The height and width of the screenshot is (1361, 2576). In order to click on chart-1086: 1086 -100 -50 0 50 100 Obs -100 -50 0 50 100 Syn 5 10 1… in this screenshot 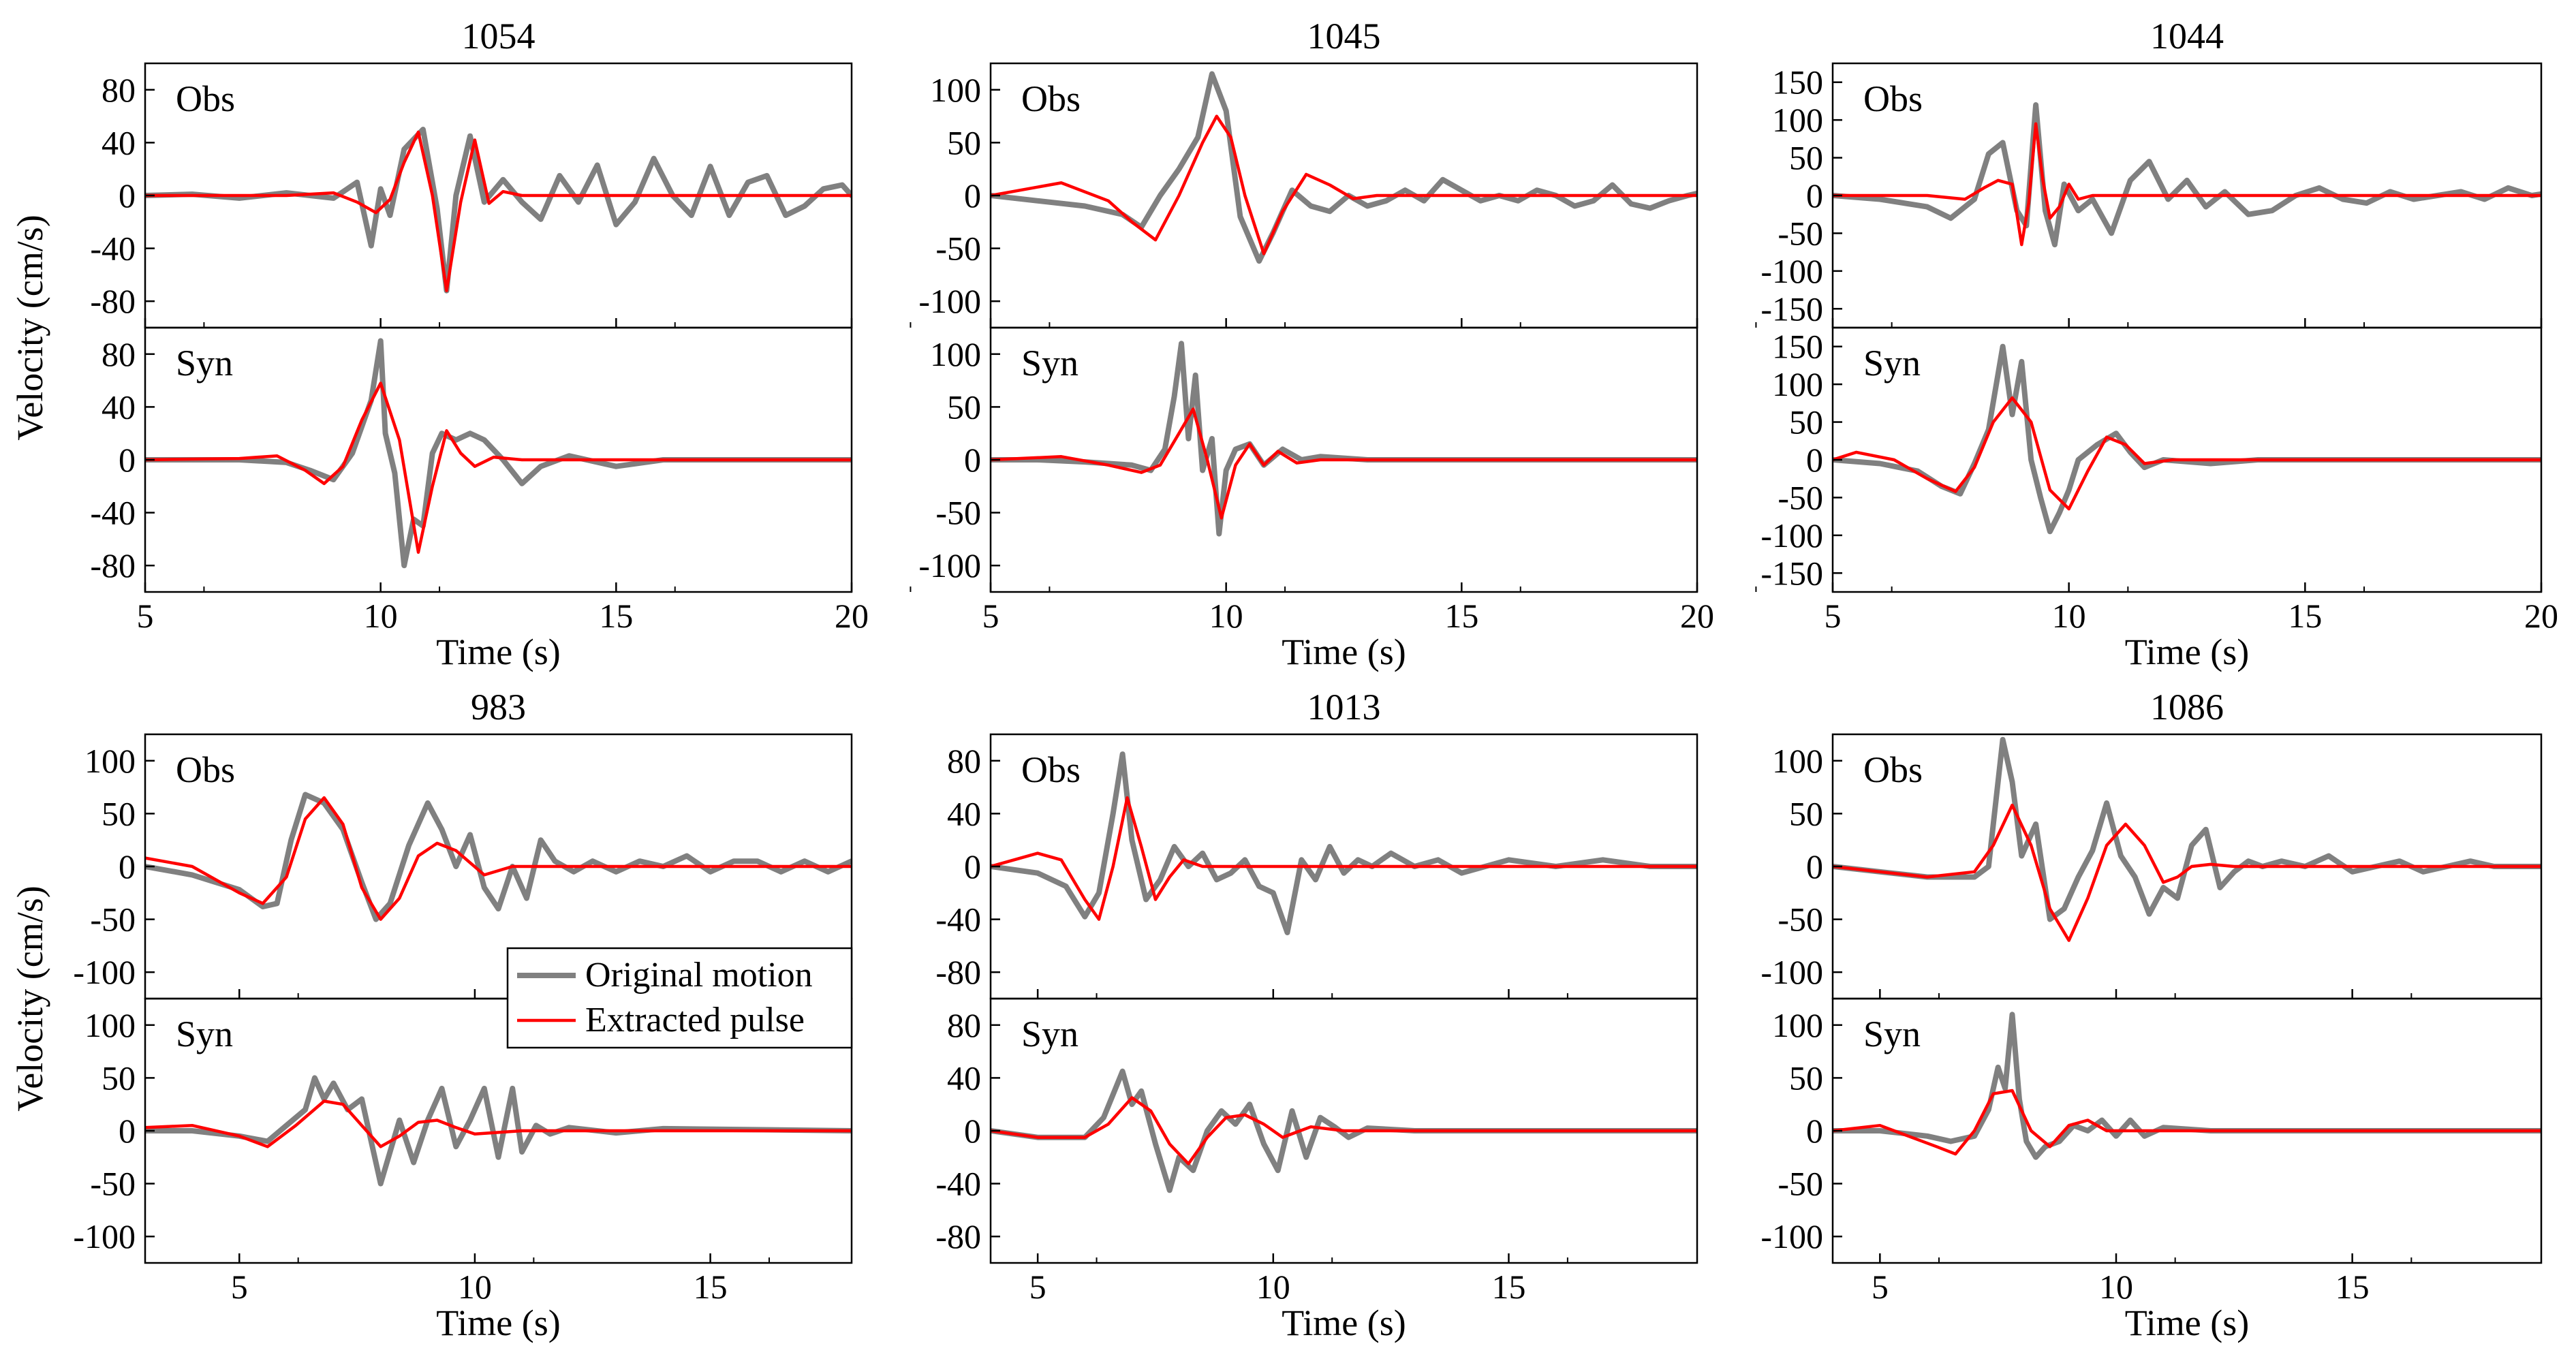, I will do `click(2151, 1015)`.